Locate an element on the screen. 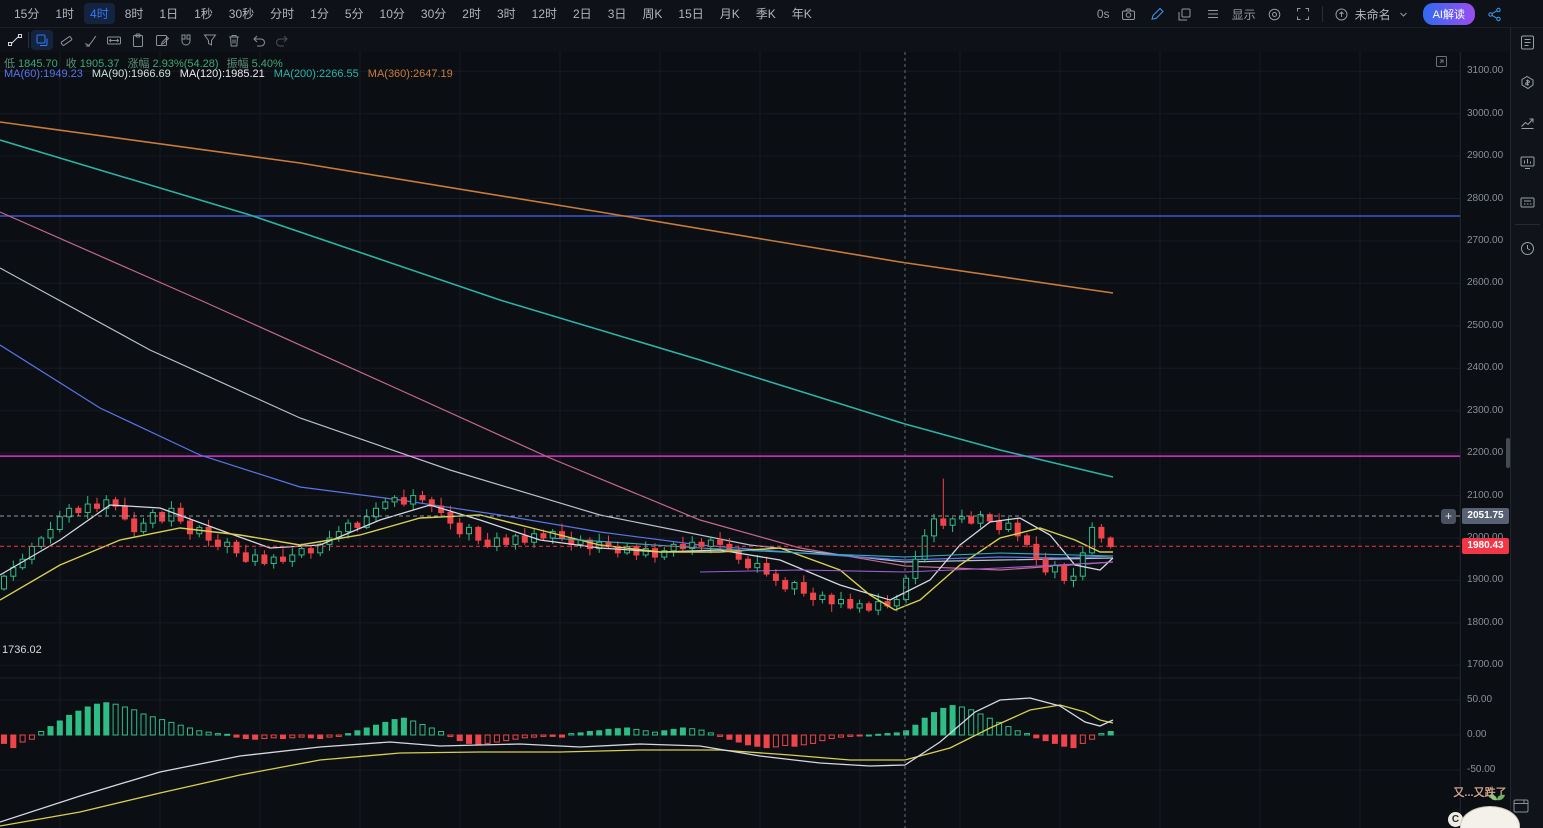 This screenshot has height=828, width=1543. window-icon is located at coordinates (1520, 805).